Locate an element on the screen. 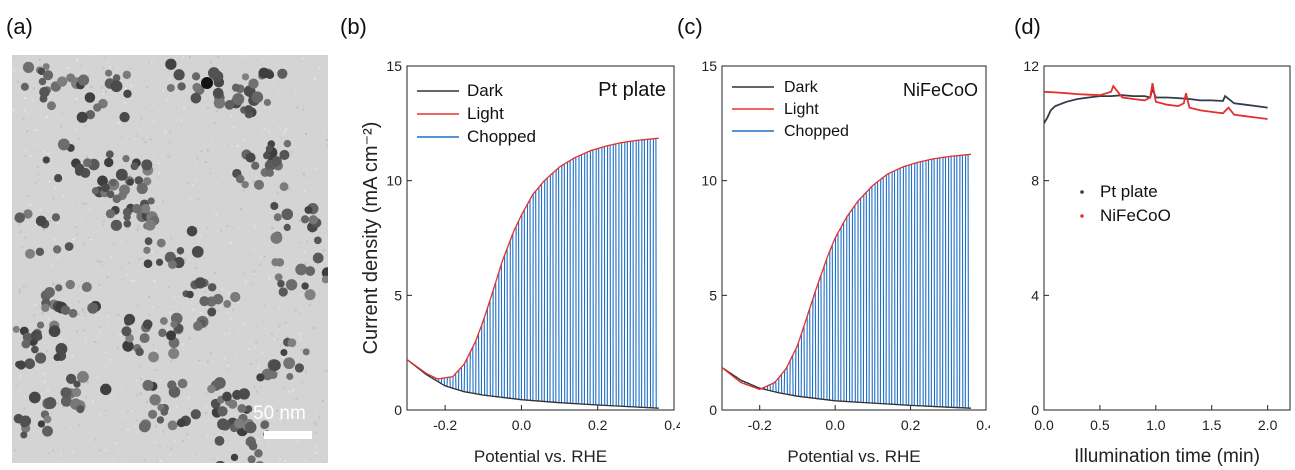  x-tick-label: -0.2 is located at coordinates (445, 425).